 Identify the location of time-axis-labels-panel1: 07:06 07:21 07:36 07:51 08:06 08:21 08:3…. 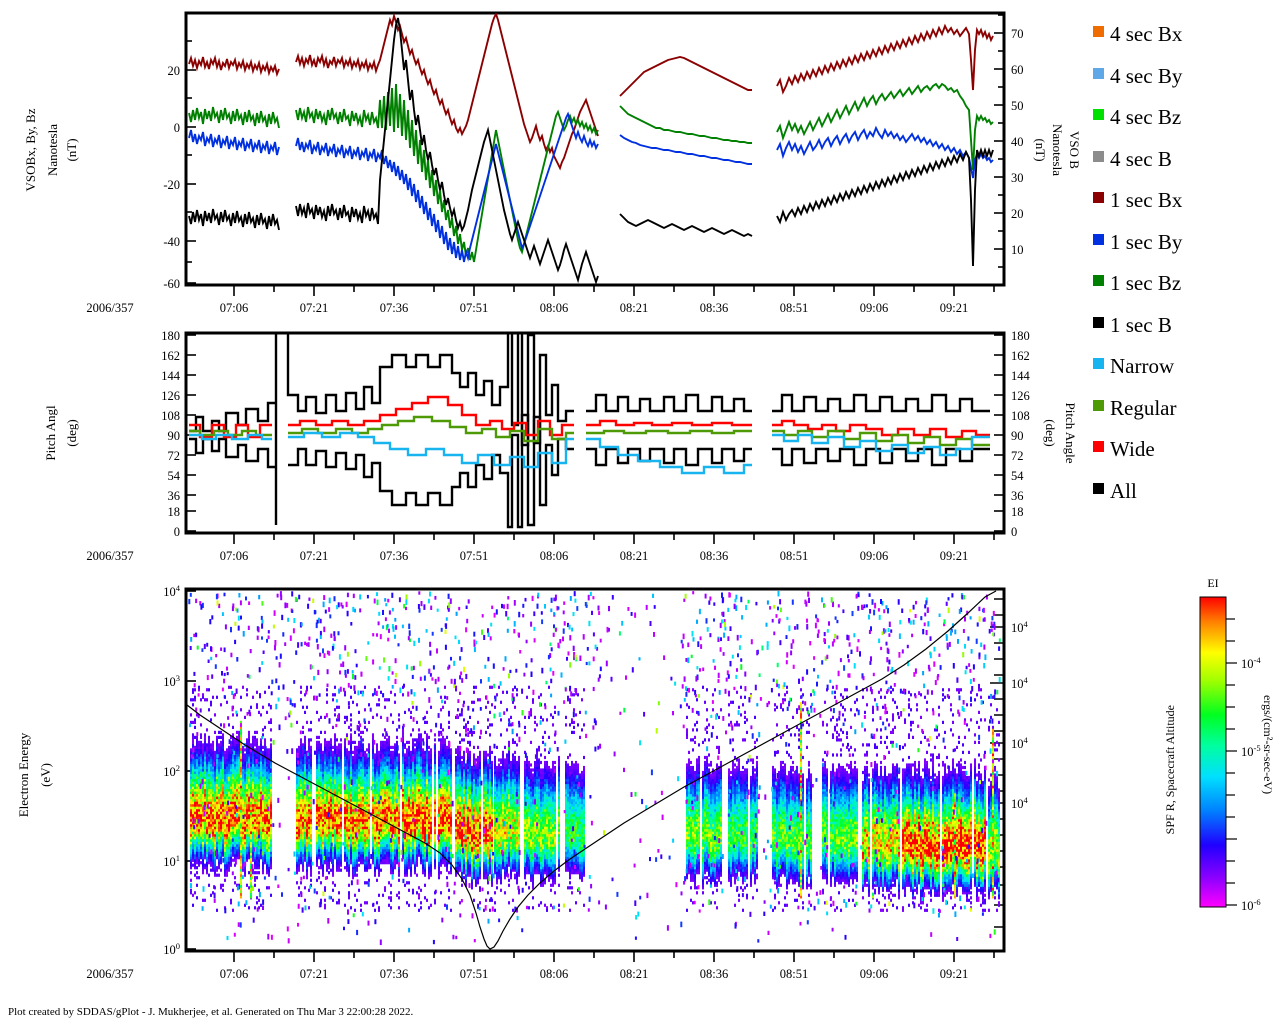
(594, 308).